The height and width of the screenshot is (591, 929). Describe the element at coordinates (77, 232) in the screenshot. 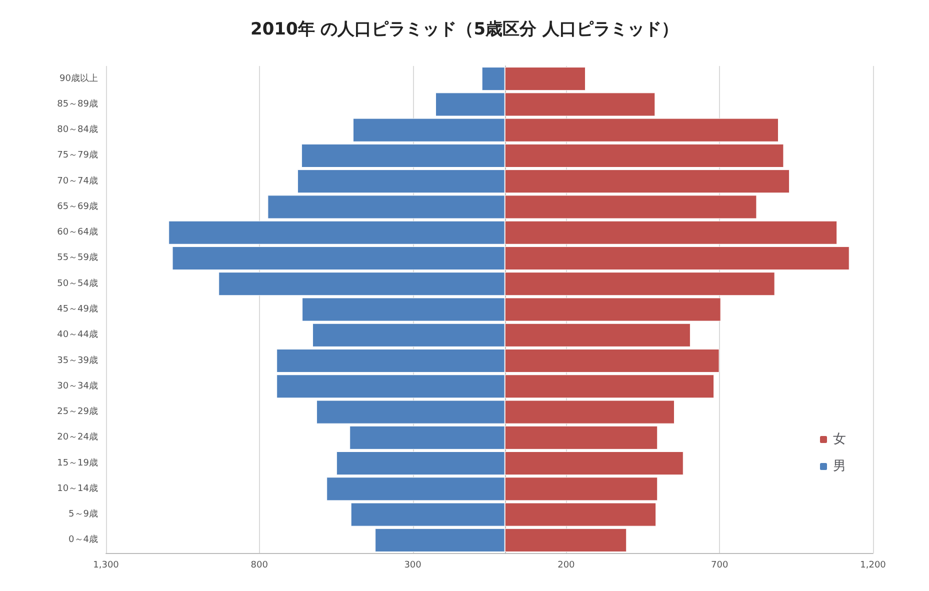

I see `y-tick-label: 60～64歳` at that location.